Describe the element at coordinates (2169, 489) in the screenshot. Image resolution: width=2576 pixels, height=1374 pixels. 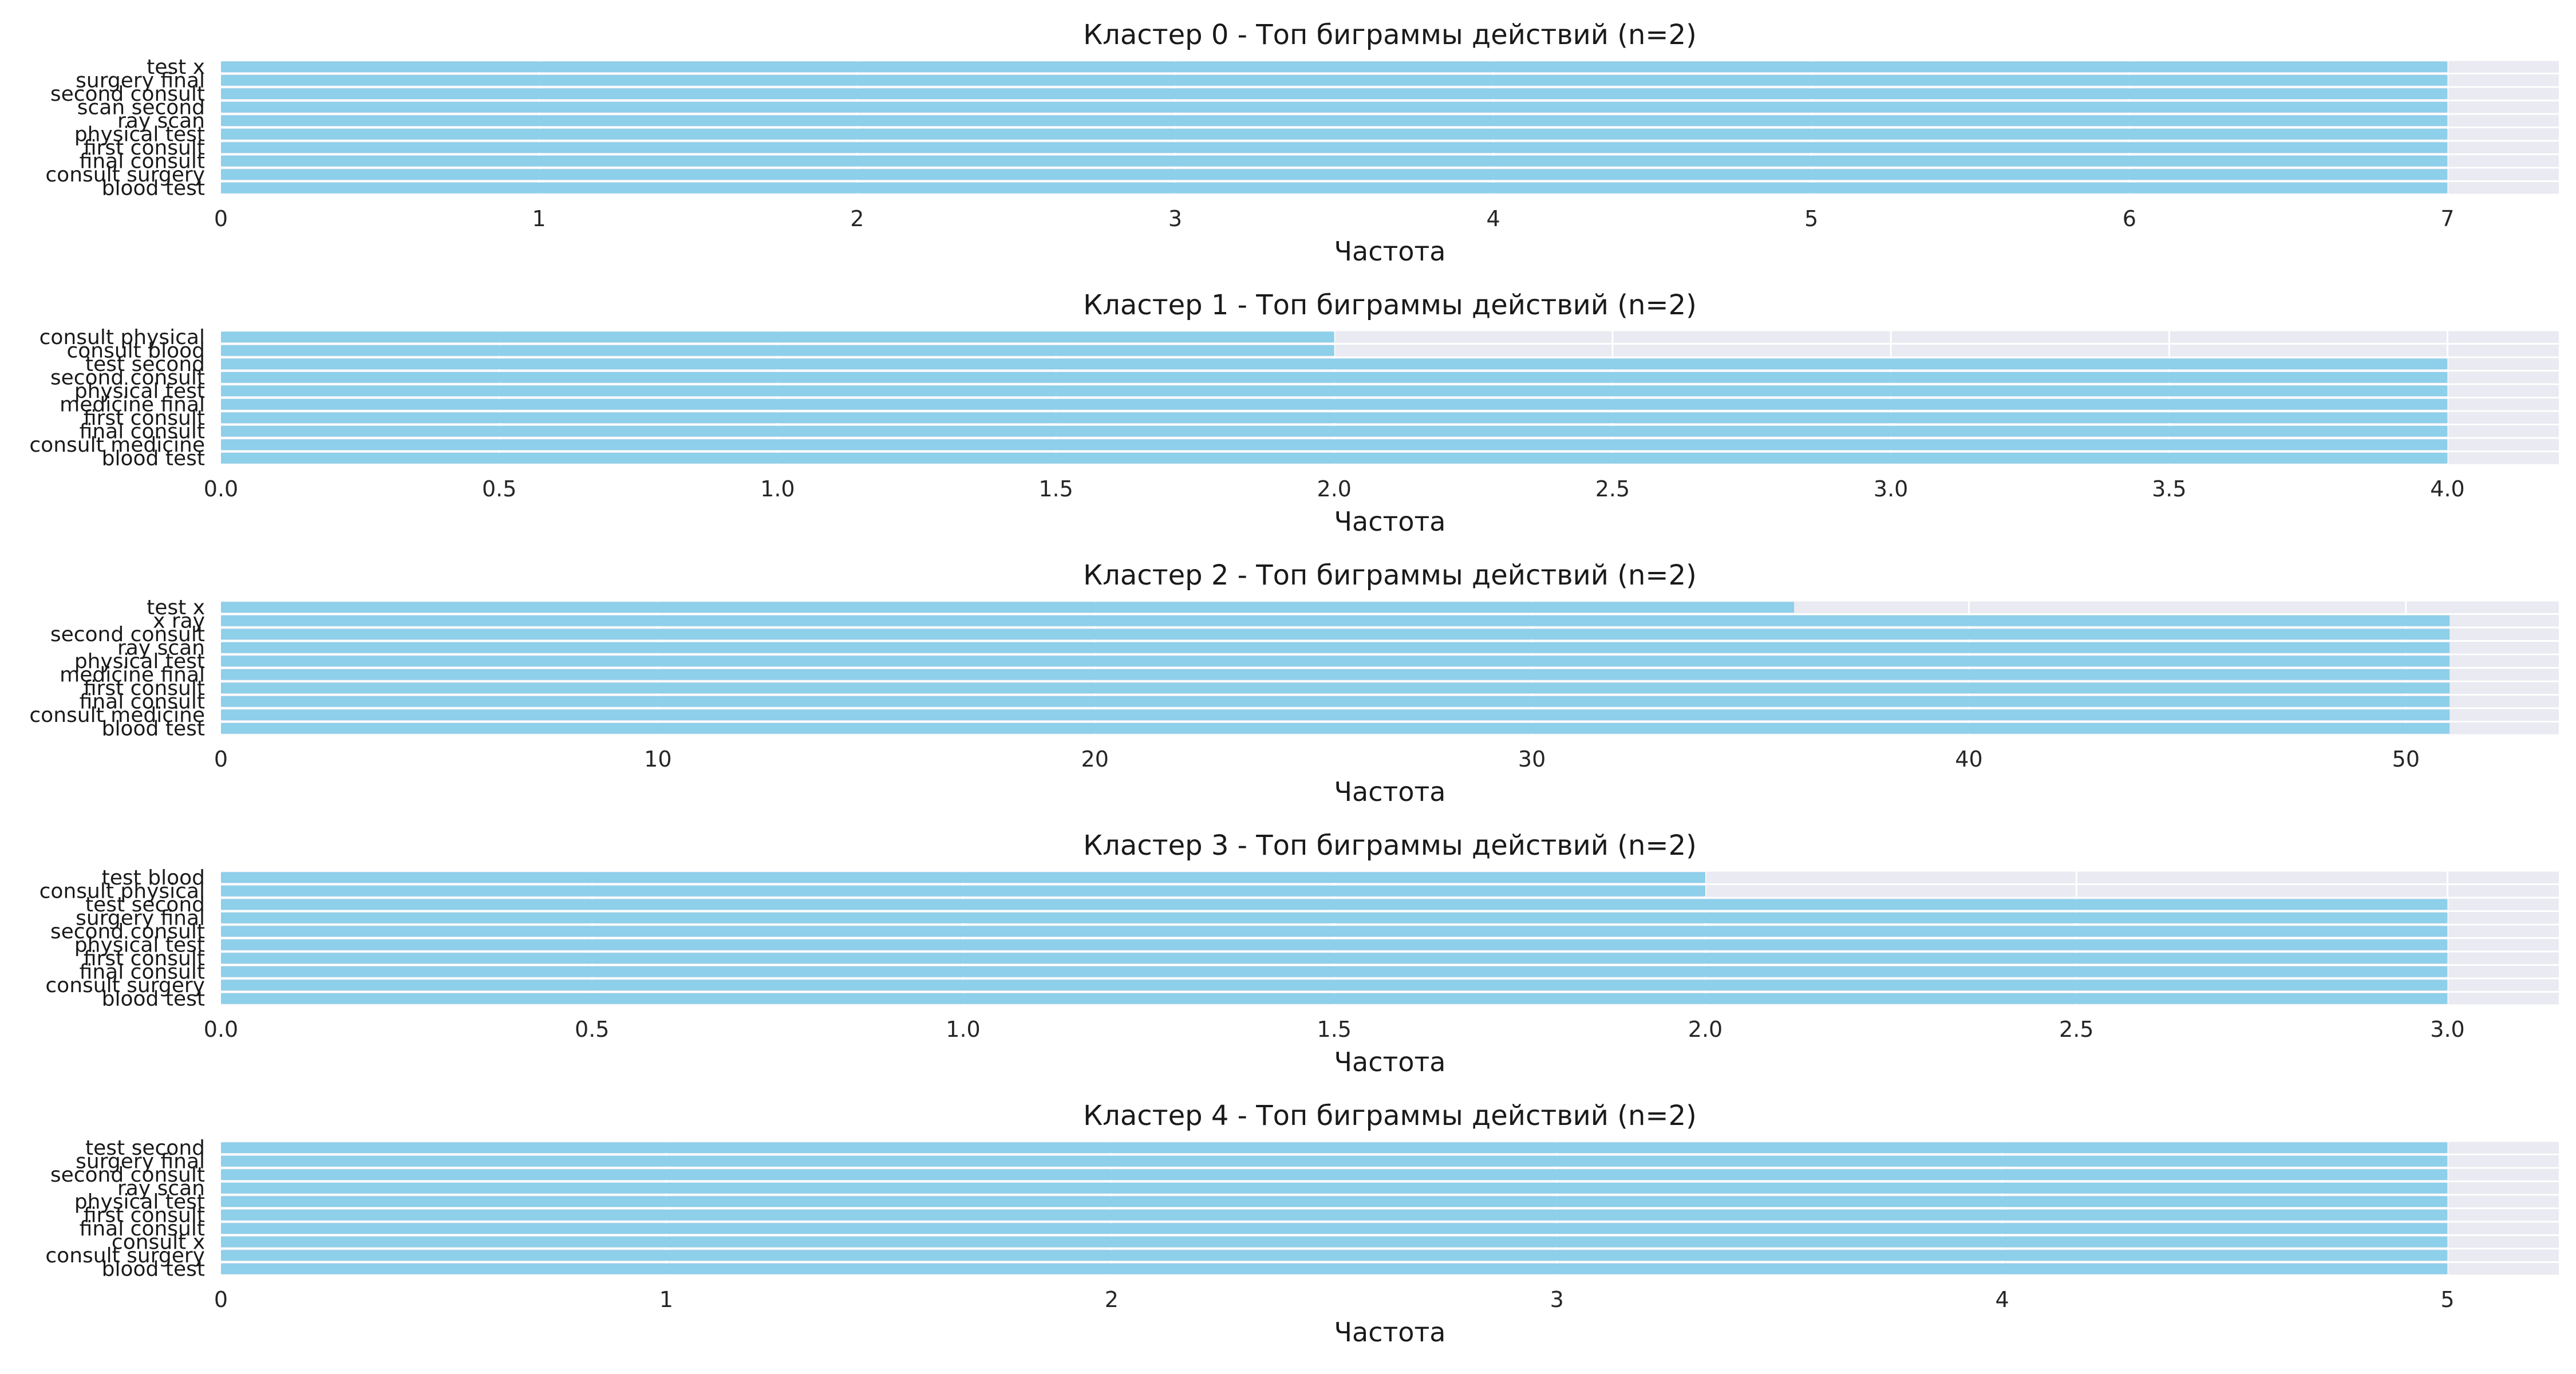
I see `x-tick-label: 3.5` at that location.